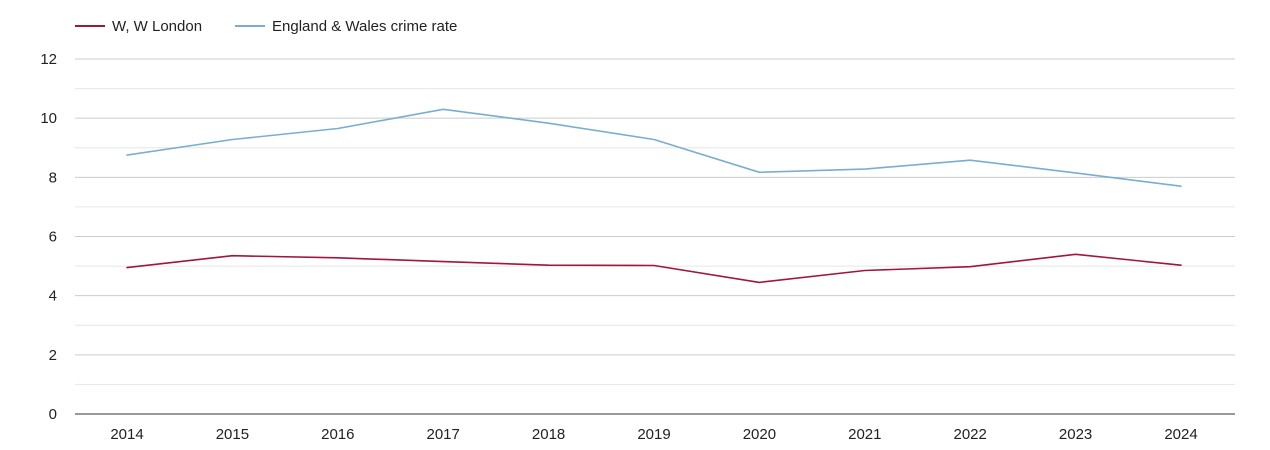 The image size is (1270, 450). I want to click on x-tick-label: 2015, so click(232, 434).